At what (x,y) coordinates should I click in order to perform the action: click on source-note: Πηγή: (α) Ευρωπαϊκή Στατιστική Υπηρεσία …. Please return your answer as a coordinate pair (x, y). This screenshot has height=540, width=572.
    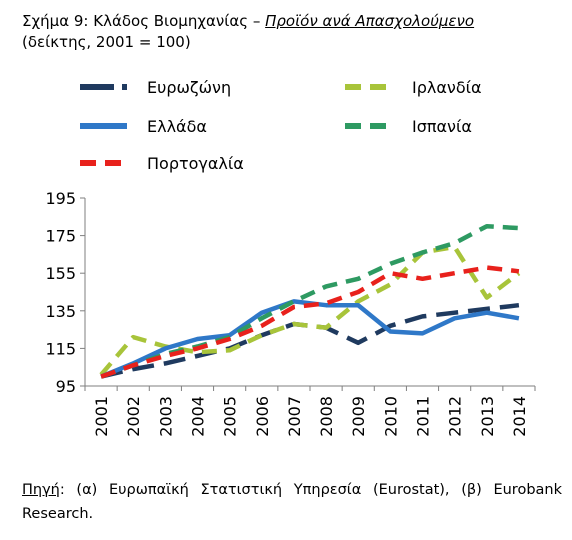
    Looking at the image, I should click on (292, 502).